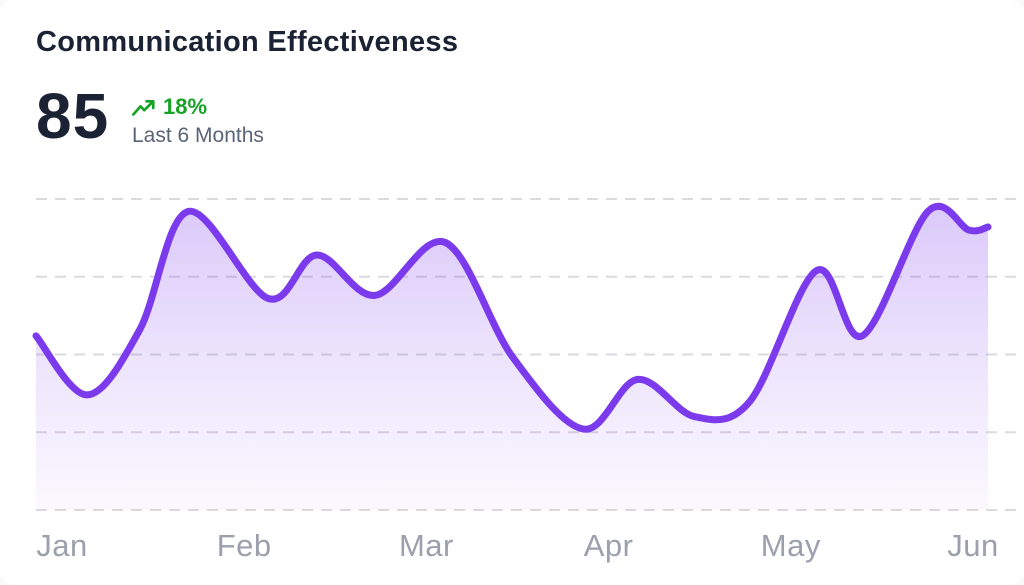 Image resolution: width=1024 pixels, height=585 pixels. What do you see at coordinates (608, 545) in the screenshot?
I see `x-axis-label: Apr` at bounding box center [608, 545].